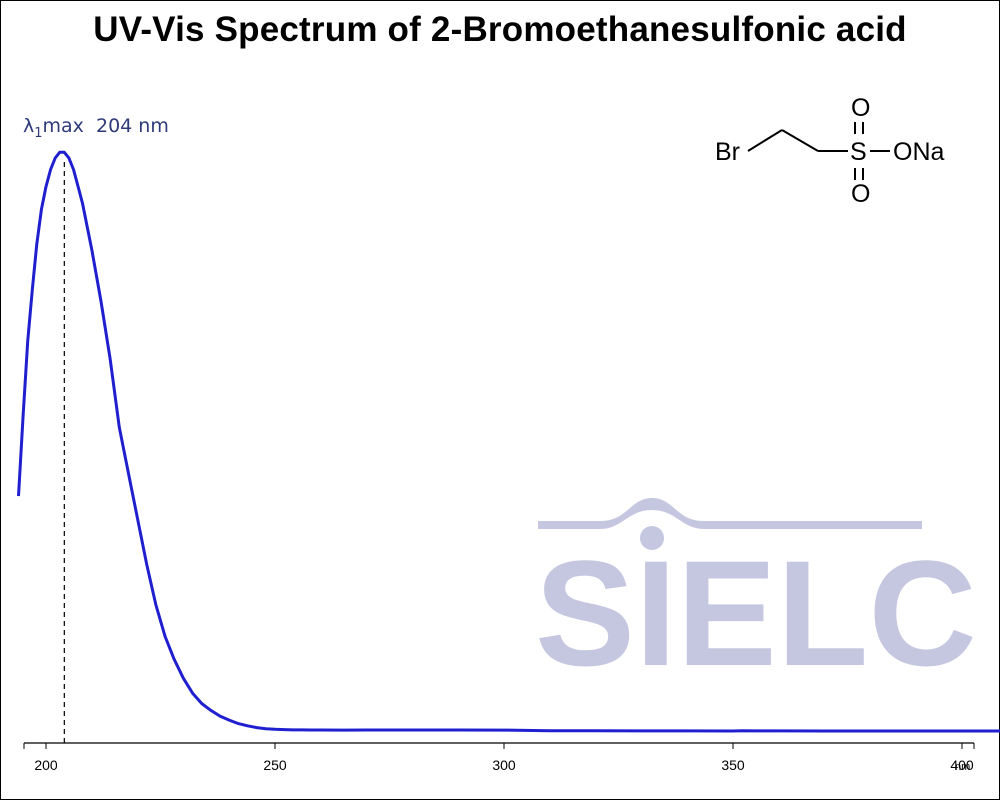  I want to click on x-tick-label: 300, so click(504, 765).